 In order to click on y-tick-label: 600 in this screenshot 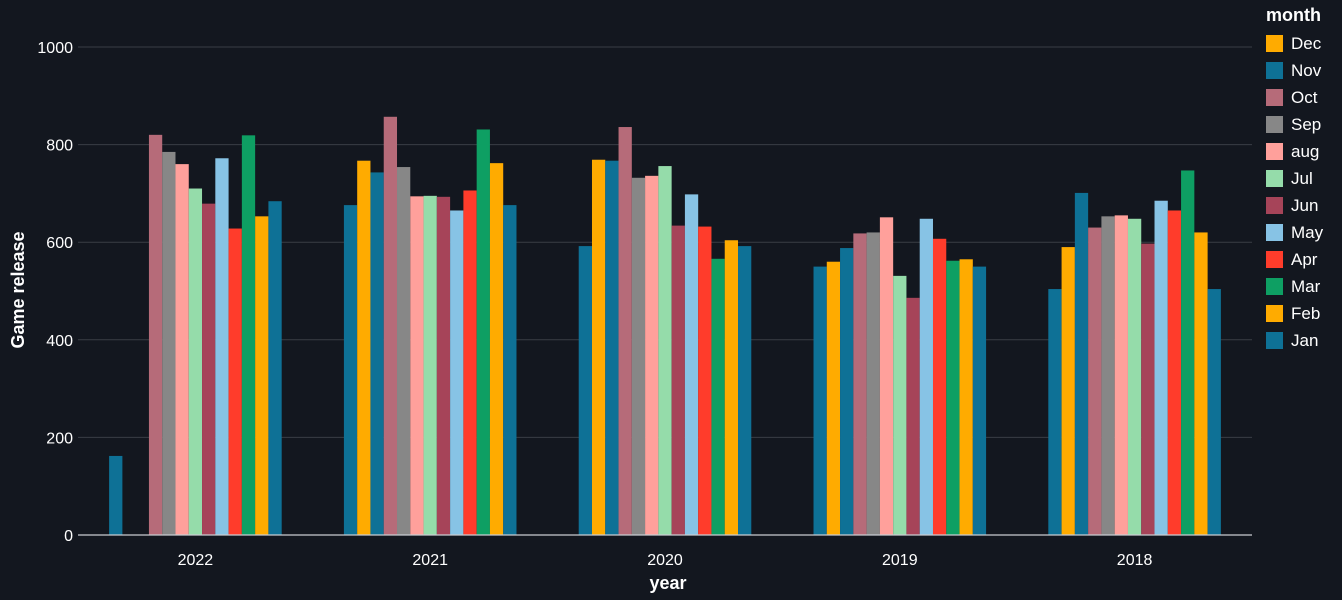, I will do `click(59, 243)`.